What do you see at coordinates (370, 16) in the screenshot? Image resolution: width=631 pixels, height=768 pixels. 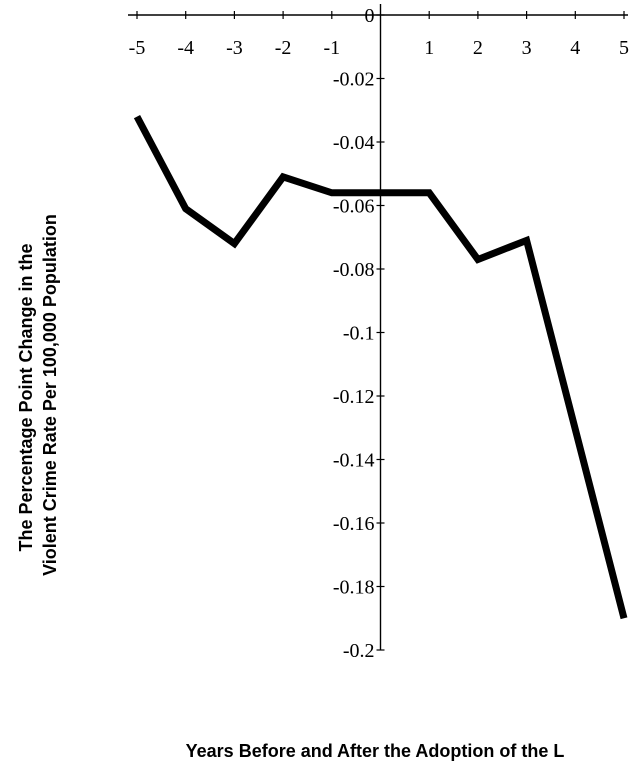 I see `y-tick-label: 0` at bounding box center [370, 16].